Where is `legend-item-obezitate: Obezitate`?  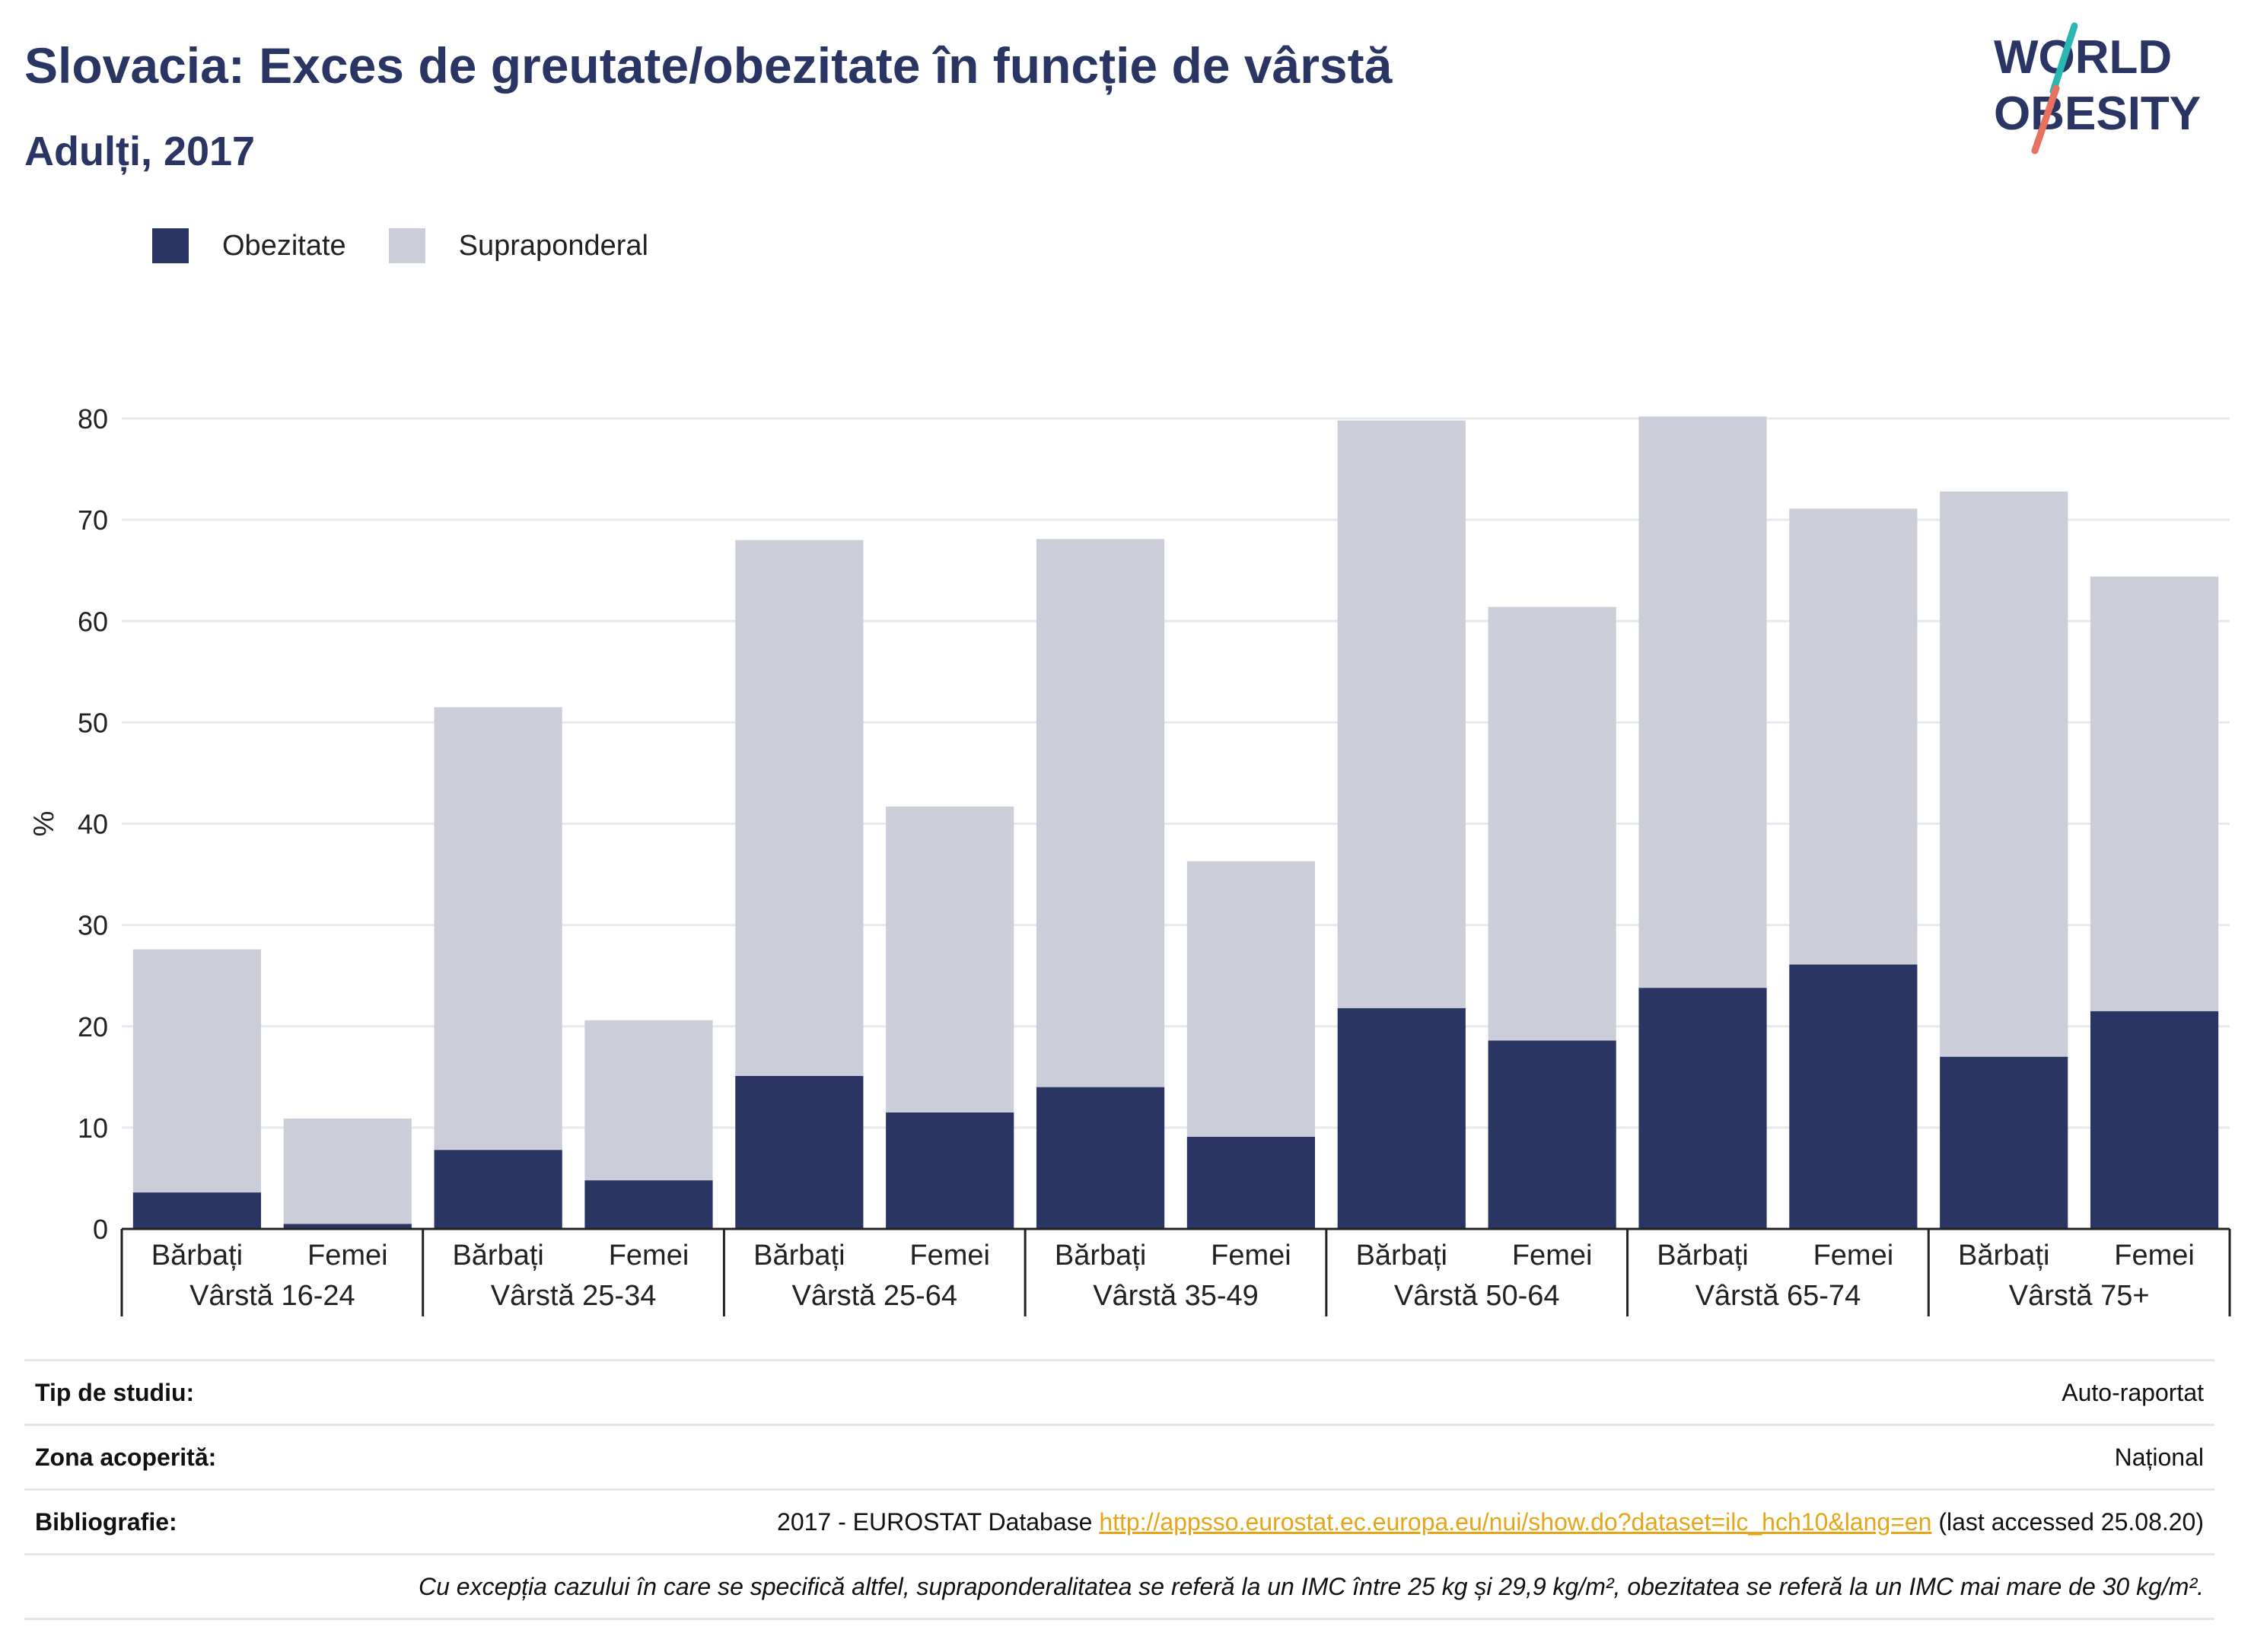 legend-item-obezitate: Obezitate is located at coordinates (249, 245).